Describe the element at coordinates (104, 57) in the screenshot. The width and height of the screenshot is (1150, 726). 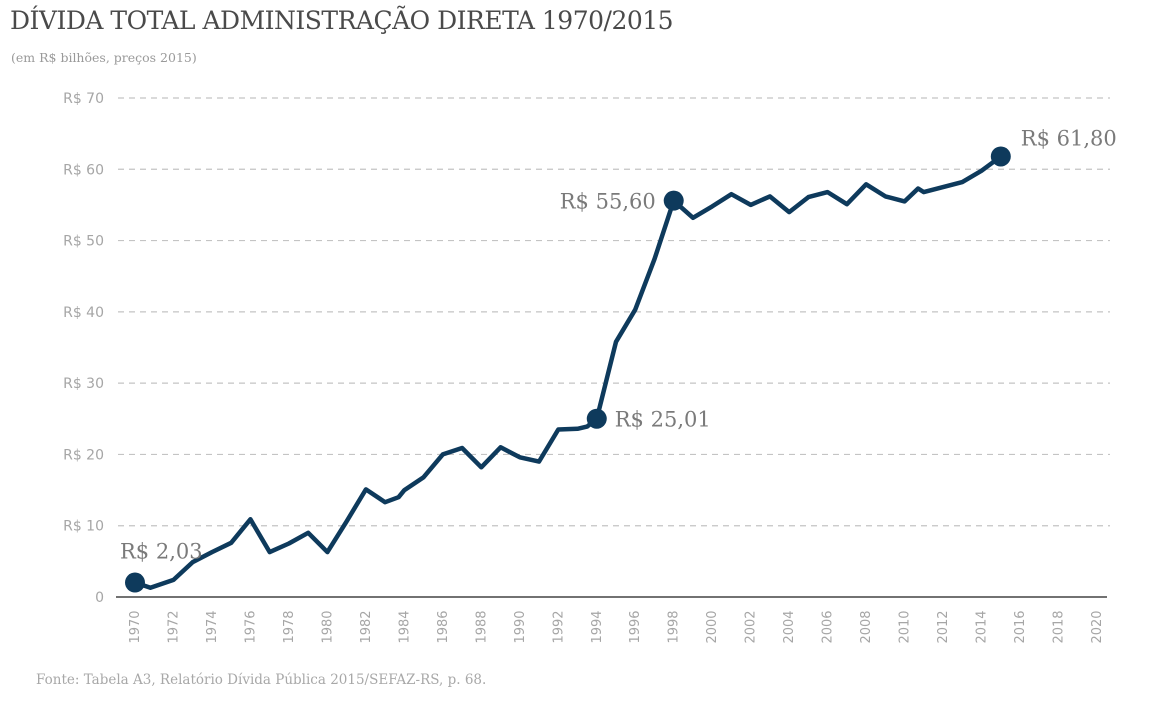
I see `chart-subtitle: (em R$ bilhões, preços 2015)` at that location.